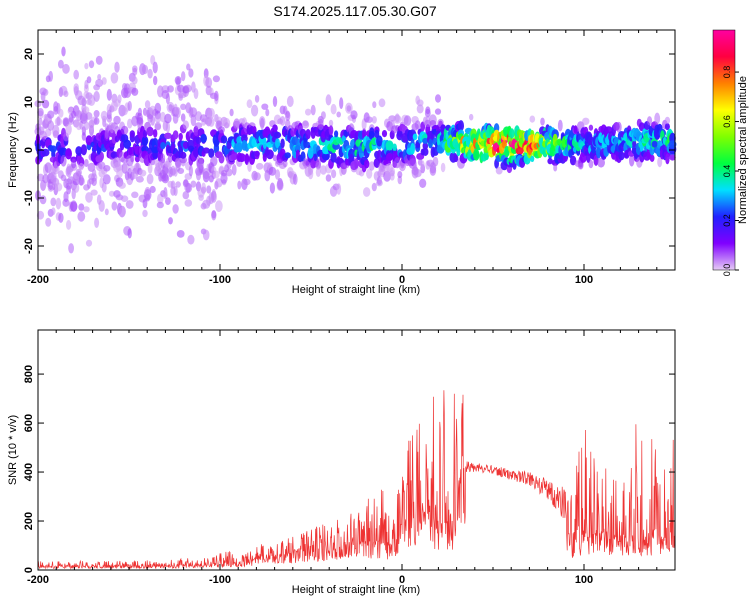 This screenshot has width=750, height=605. Describe the element at coordinates (730, 171) in the screenshot. I see `colorbar-ticks: 0.0 0.2 0.4 0.6 0.8` at that location.